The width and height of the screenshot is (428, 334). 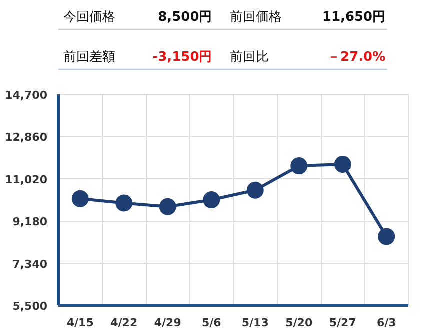 I want to click on x-tick-label: 5/27, so click(x=342, y=323).